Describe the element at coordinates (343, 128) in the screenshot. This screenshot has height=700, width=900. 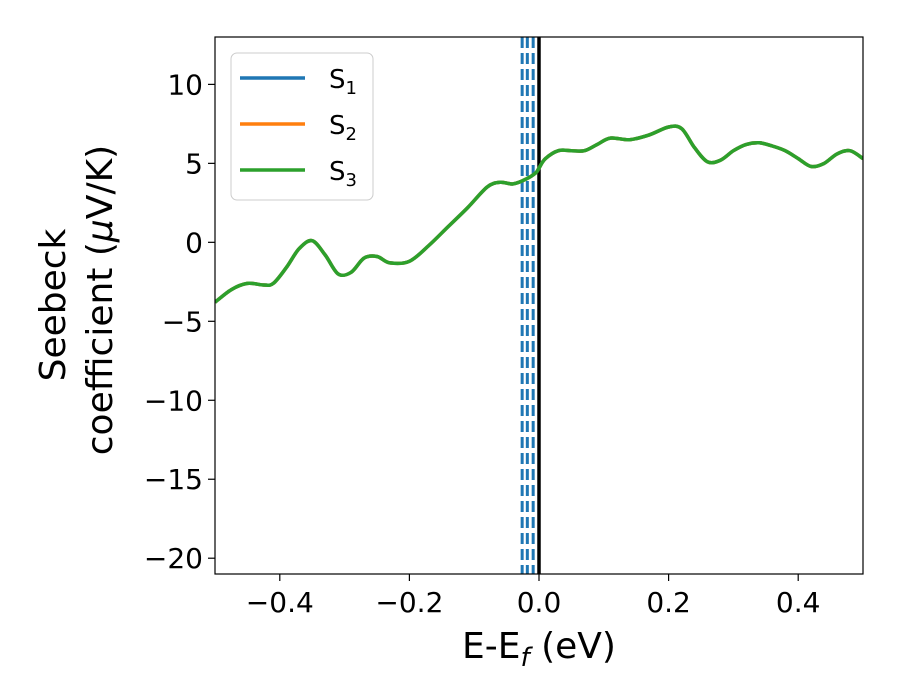
I see `legend-label-2: S2` at that location.